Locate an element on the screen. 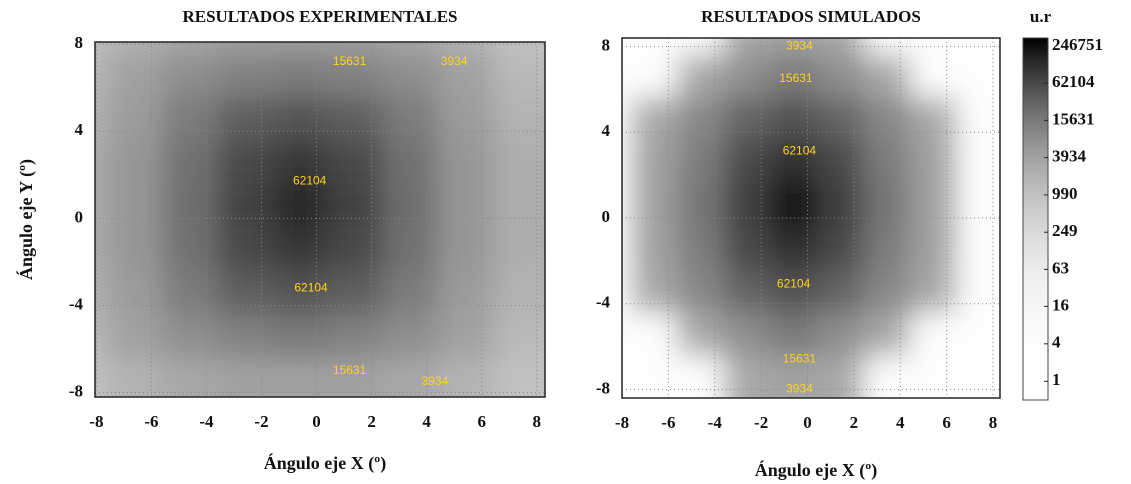 The width and height of the screenshot is (1131, 484). chart-title: RESULTADOS SIMULADOS is located at coordinates (811, 16).